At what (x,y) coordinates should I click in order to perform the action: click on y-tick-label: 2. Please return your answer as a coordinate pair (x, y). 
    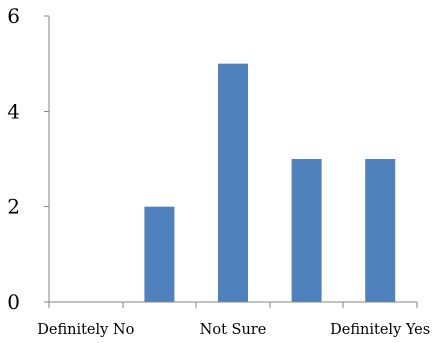
    Looking at the image, I should click on (13, 207).